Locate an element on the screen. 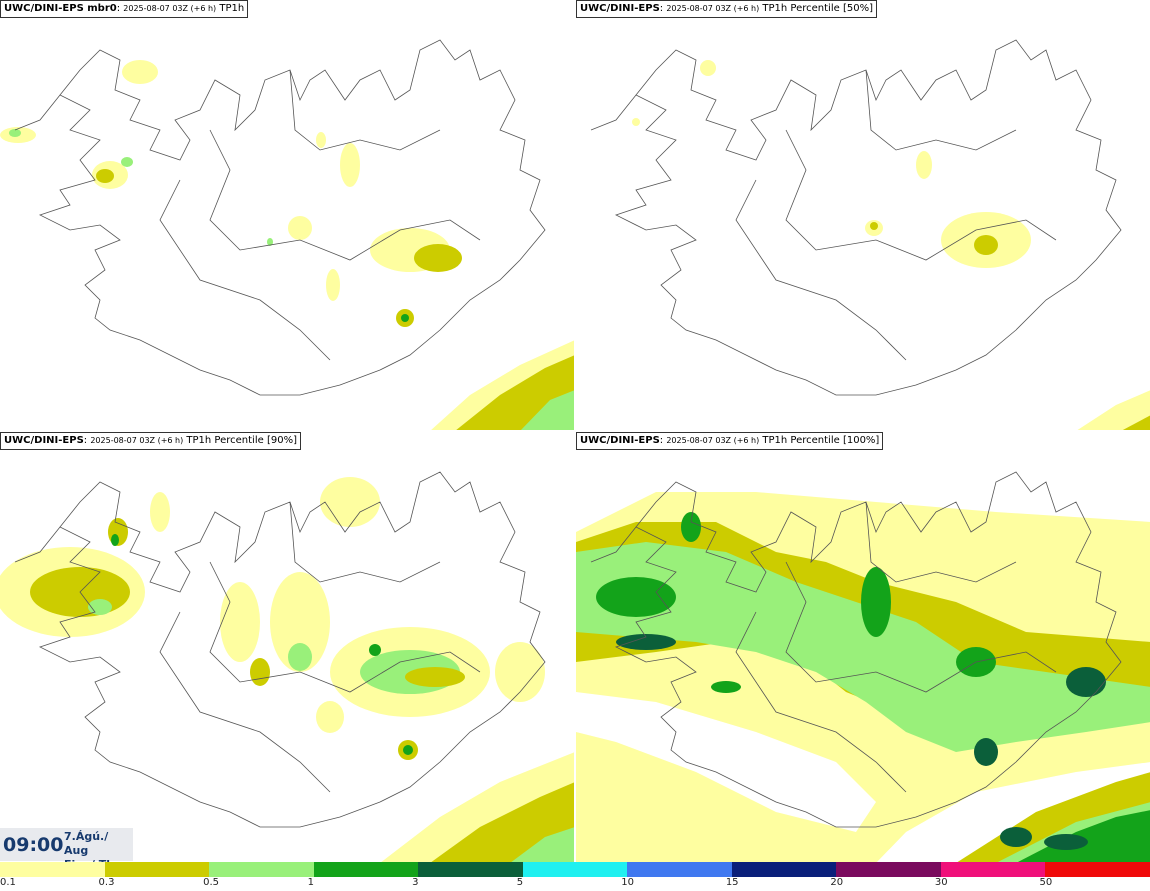  valid-time-box: 09:00 7.Ágú./ Aug Fim./ Thu is located at coordinates (66, 849).